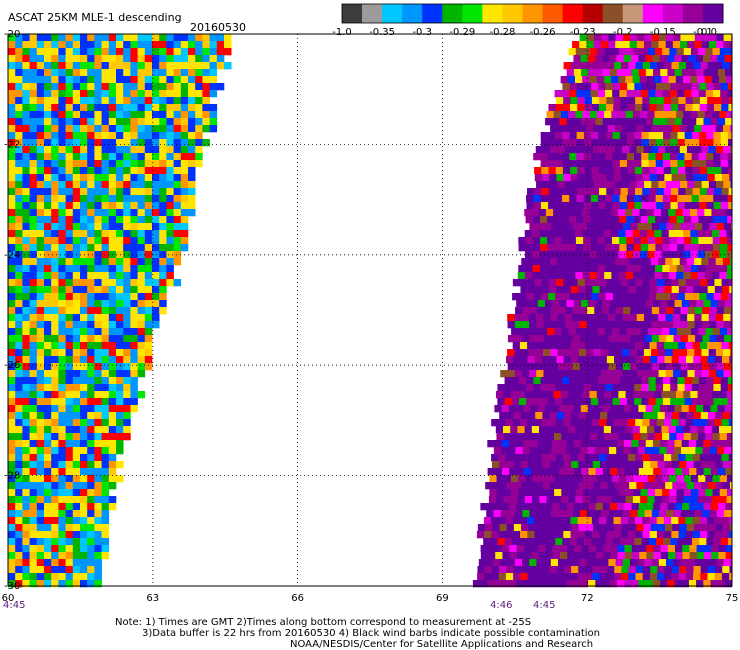  I want to click on colorbar-segment, so click(593, 13).